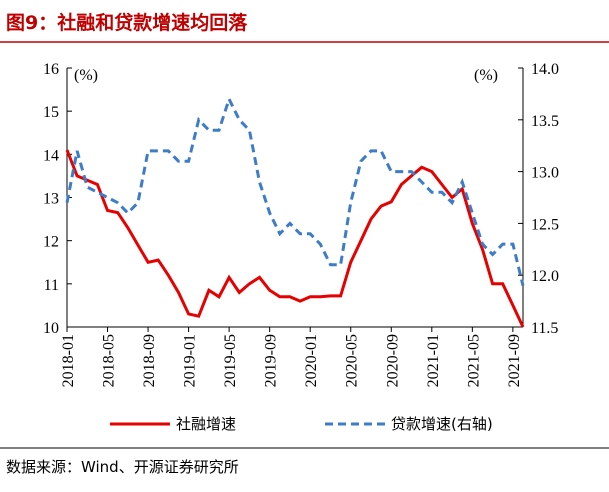  What do you see at coordinates (122, 467) in the screenshot?
I see `source: 数据来源：Wind、开源证券研究所` at bounding box center [122, 467].